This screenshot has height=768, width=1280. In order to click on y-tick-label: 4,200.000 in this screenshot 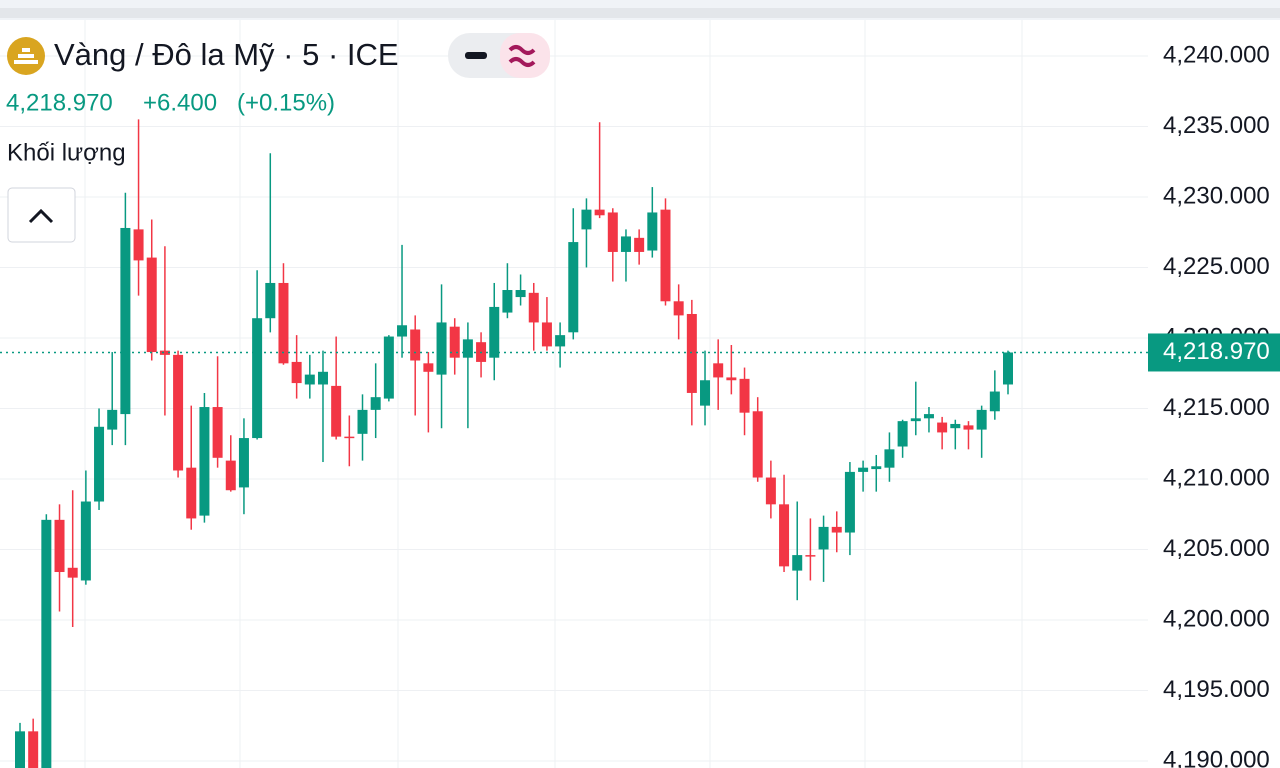, I will do `click(1216, 618)`.